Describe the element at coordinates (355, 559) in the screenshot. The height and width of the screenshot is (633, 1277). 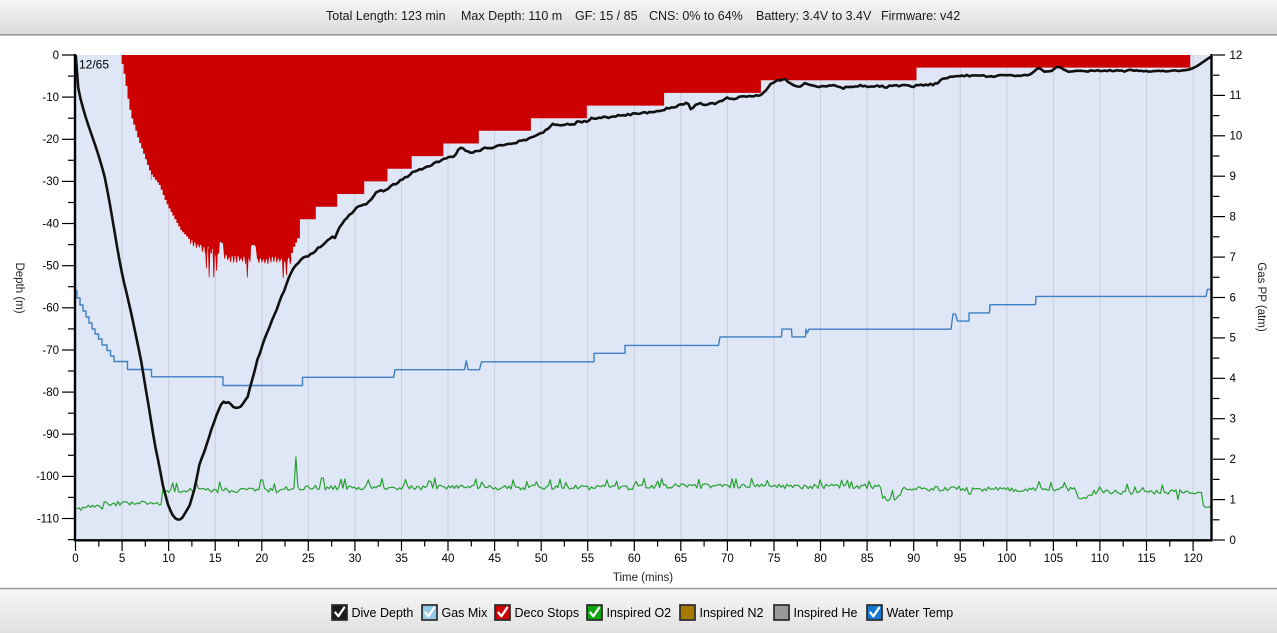
I see `svg-text: 30` at that location.